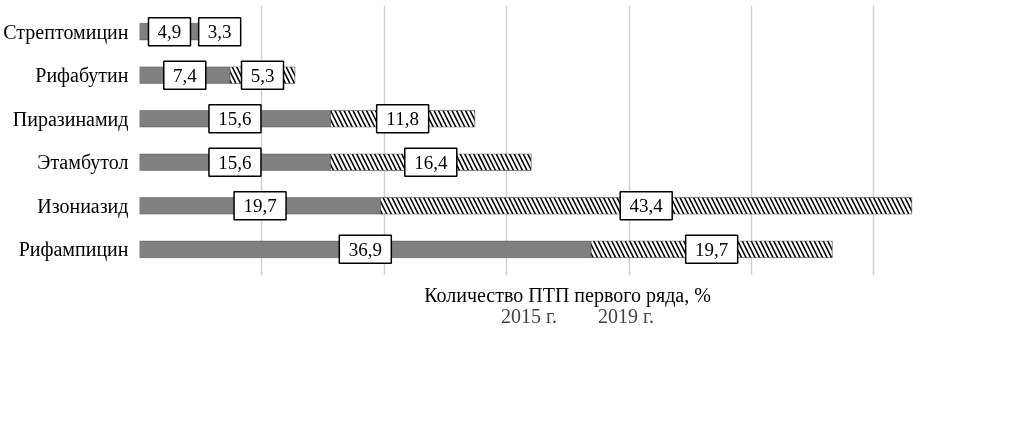 Image resolution: width=1035 pixels, height=424 pixels. Describe the element at coordinates (82, 76) in the screenshot. I see `y-tick-label: Рифабутин` at that location.